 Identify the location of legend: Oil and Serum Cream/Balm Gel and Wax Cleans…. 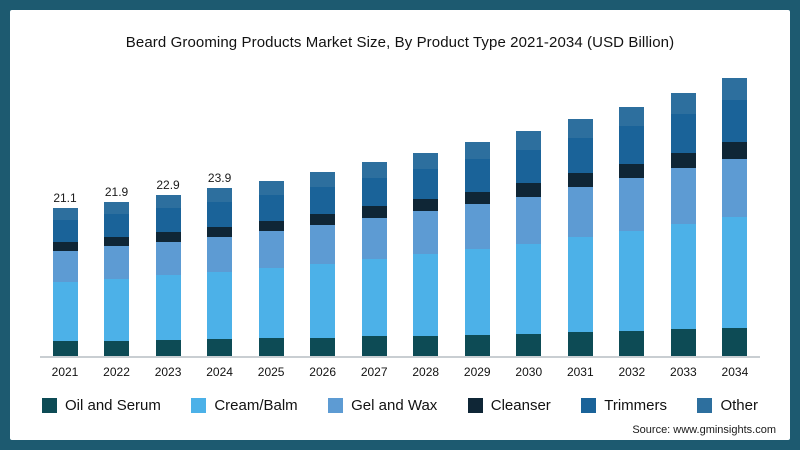
(400, 405).